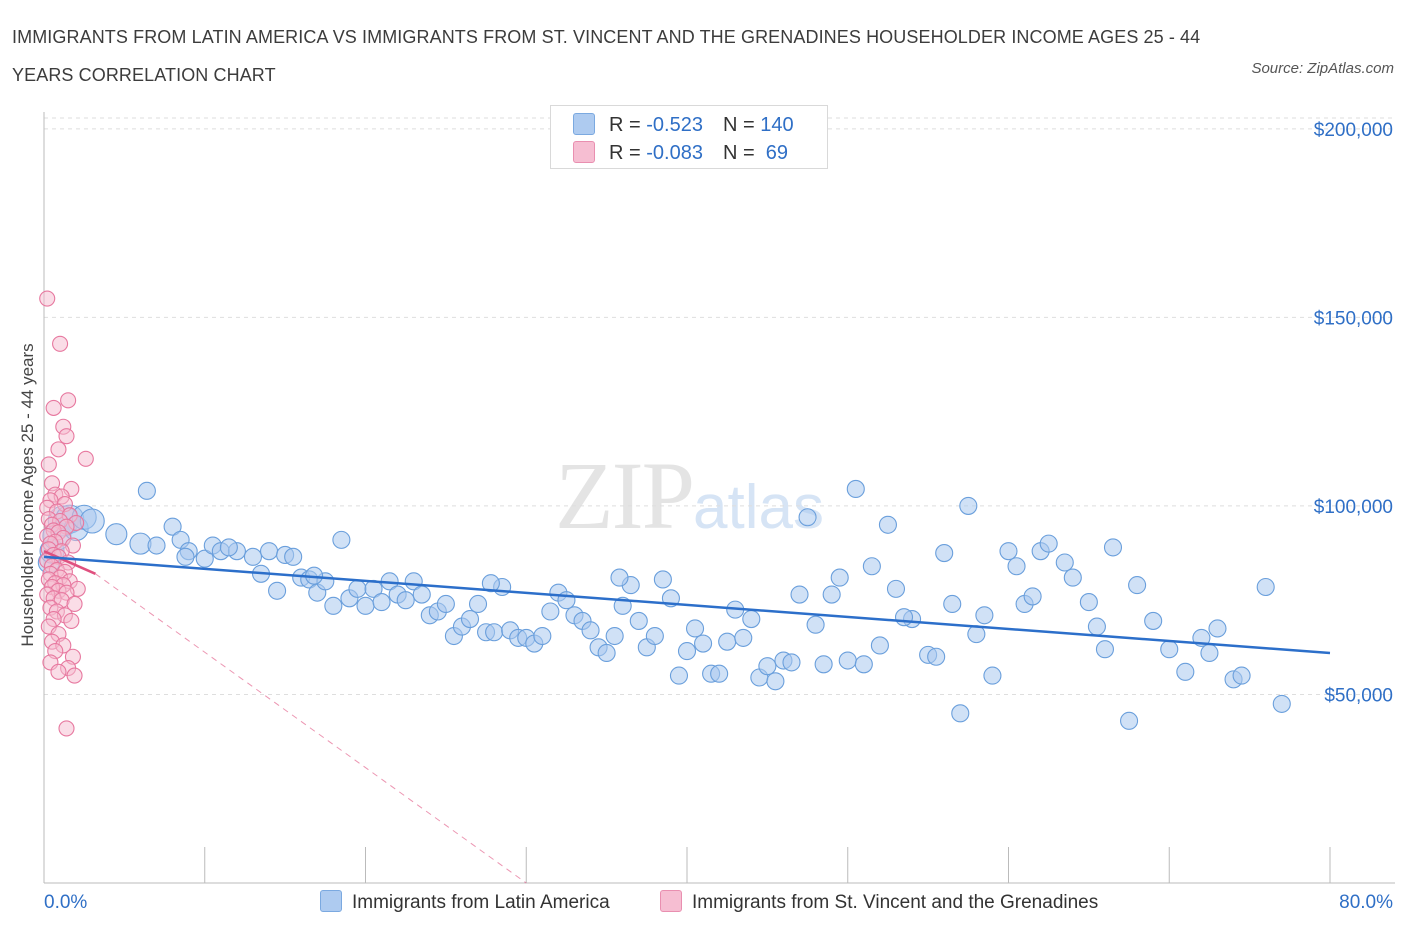  What do you see at coordinates (758, 507) in the screenshot?
I see `watermark-atlas: atlas` at bounding box center [758, 507].